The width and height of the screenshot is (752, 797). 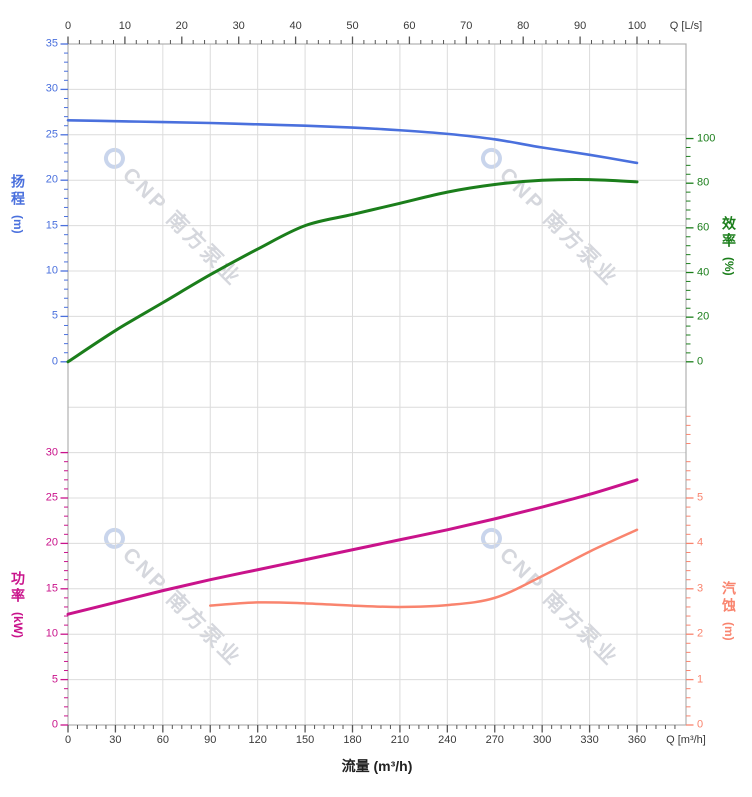 What do you see at coordinates (706, 138) in the screenshot?
I see `efficiency-axis-tick-label: 100` at bounding box center [706, 138].